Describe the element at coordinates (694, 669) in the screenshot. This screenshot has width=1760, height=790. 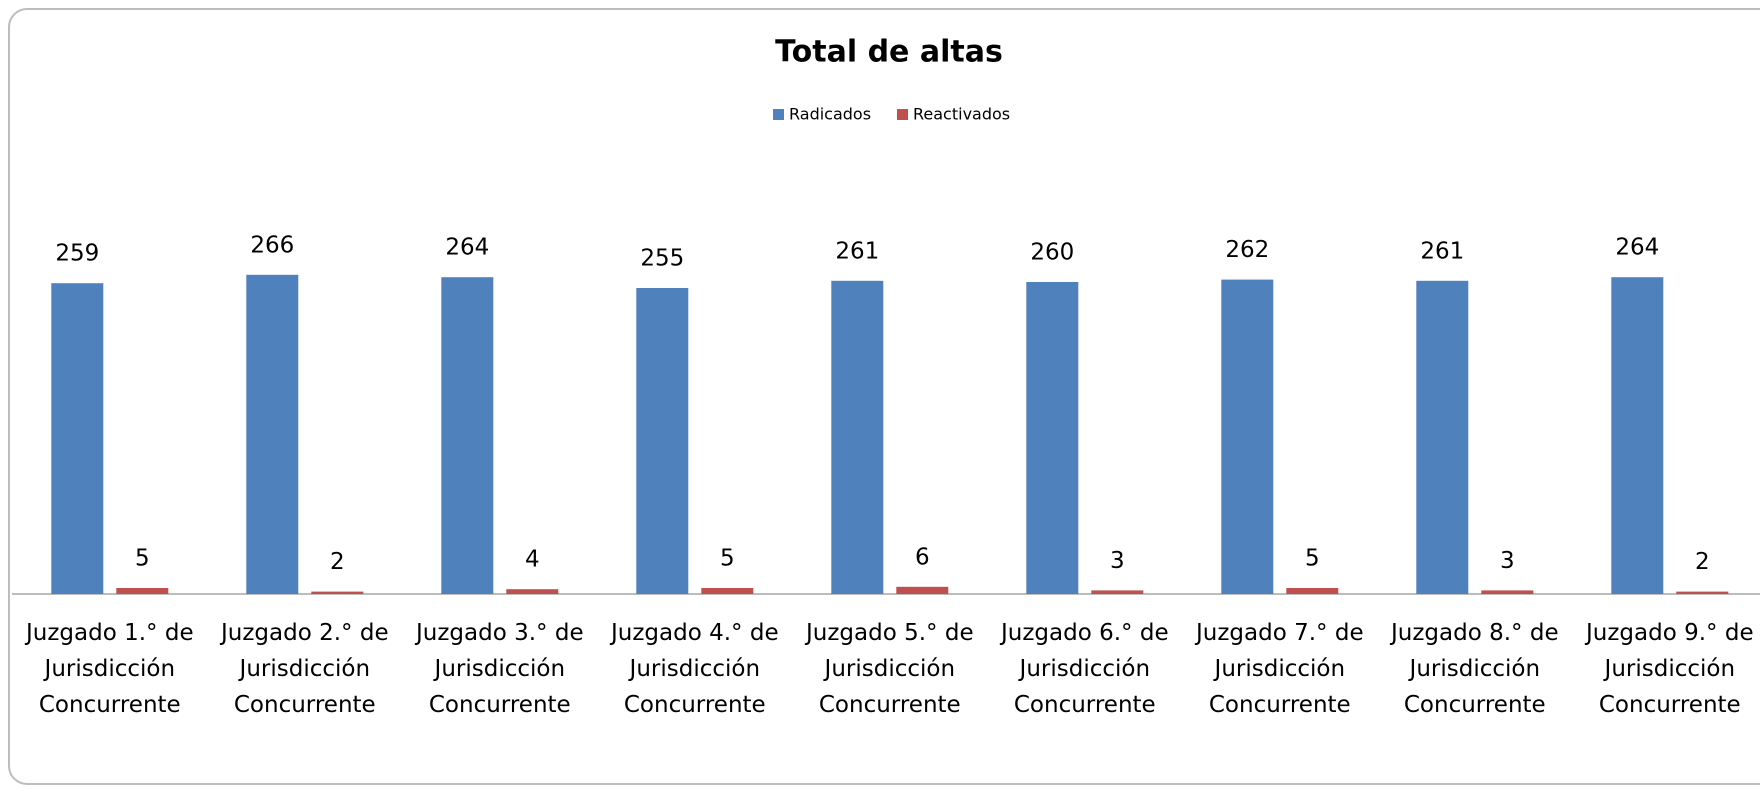
I see `x-tick-label: Juzgado 4.° de Jurisdicción Concurrente` at that location.